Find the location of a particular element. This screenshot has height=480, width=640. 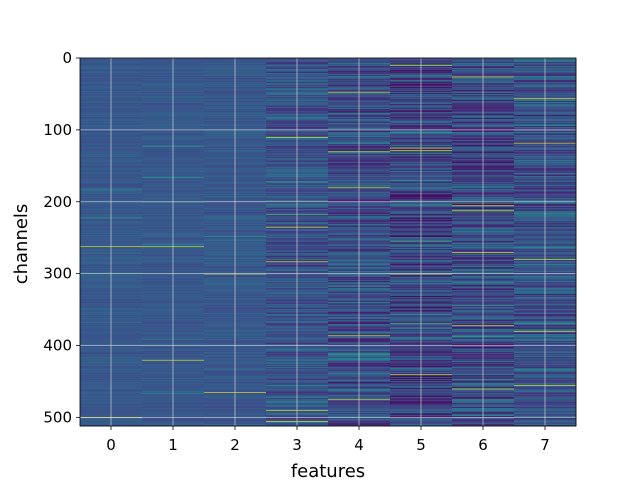

y-axis-label: channels is located at coordinates (21, 244).